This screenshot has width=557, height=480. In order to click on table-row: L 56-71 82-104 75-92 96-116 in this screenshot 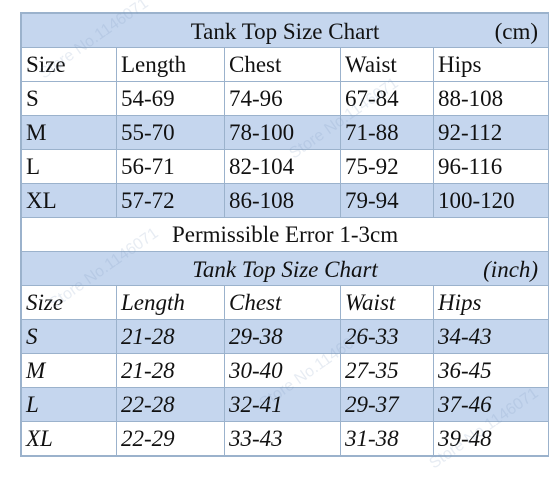, I will do `click(285, 166)`.